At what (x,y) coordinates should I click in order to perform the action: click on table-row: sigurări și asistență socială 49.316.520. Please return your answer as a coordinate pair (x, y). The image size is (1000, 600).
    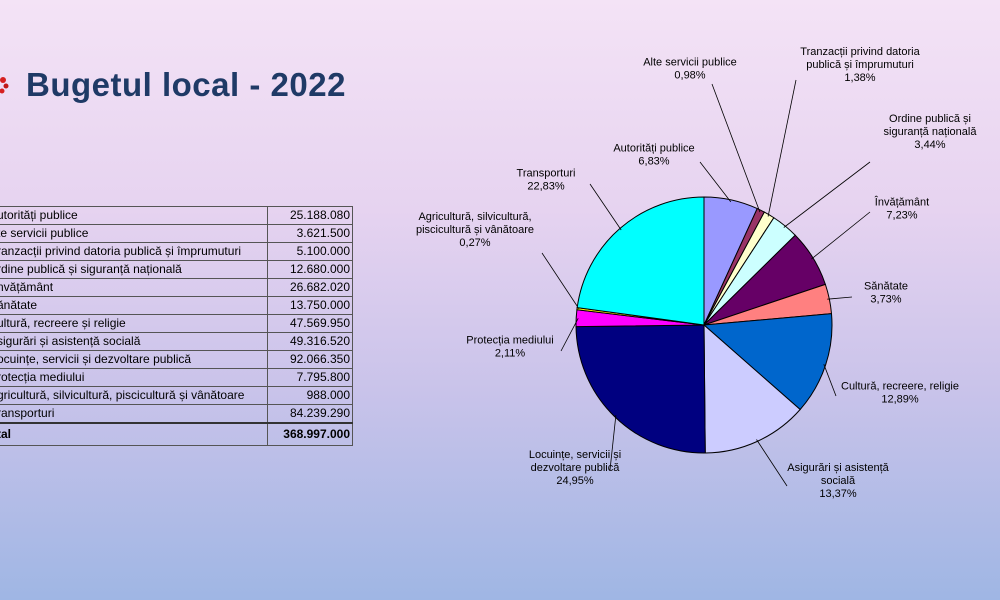
    Looking at the image, I should click on (176, 341).